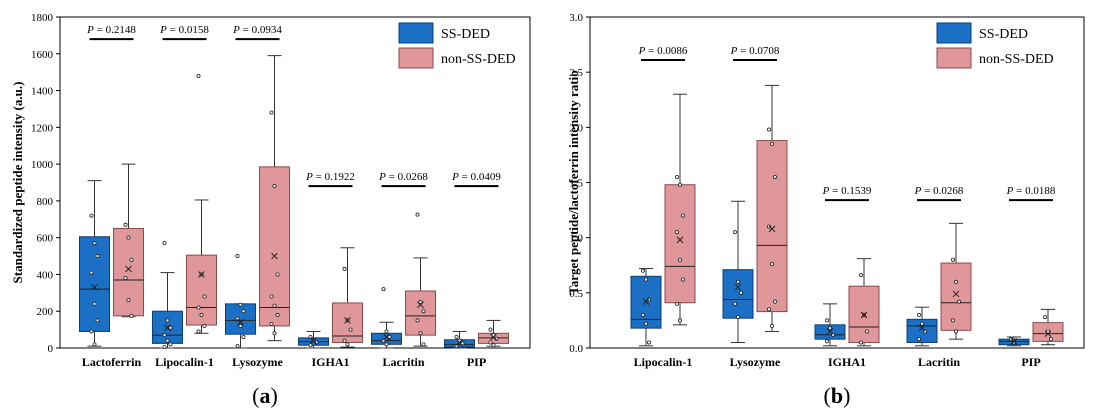 The image size is (1100, 412). What do you see at coordinates (850, 191) in the screenshot?
I see `p-value: = 0.1539` at bounding box center [850, 191].